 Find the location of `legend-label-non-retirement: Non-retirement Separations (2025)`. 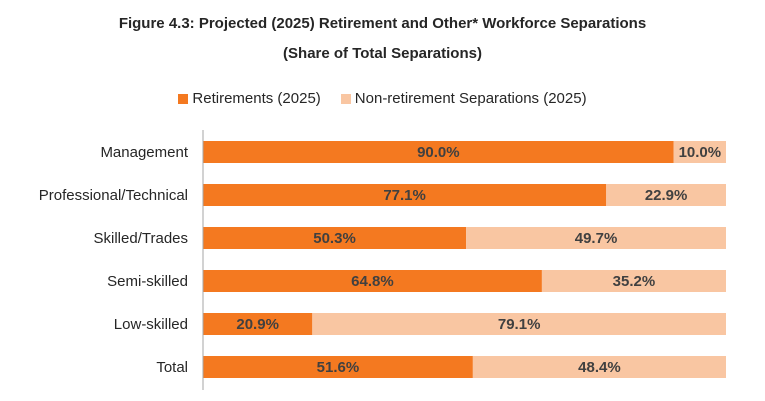

legend-label-non-retirement: Non-retirement Separations (2025) is located at coordinates (470, 98).